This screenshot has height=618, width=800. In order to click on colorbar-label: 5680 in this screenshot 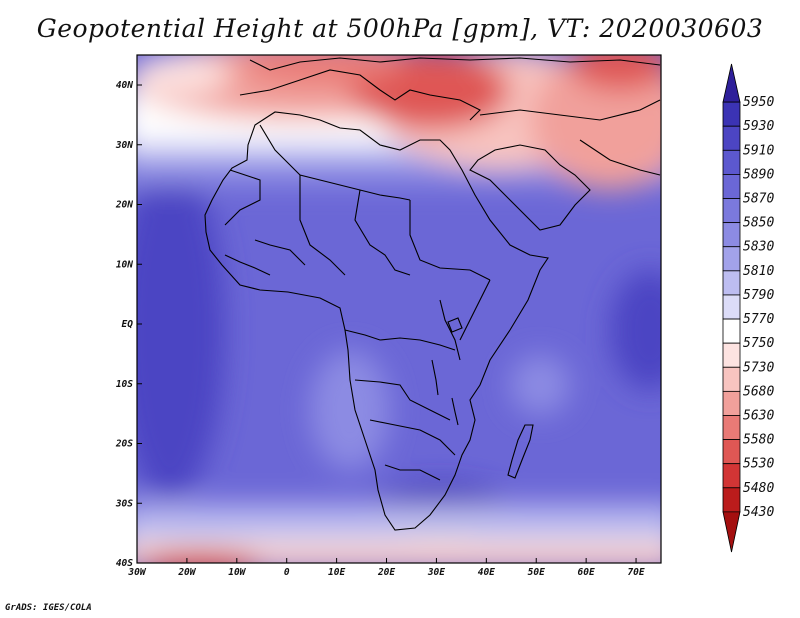, I will do `click(758, 391)`.